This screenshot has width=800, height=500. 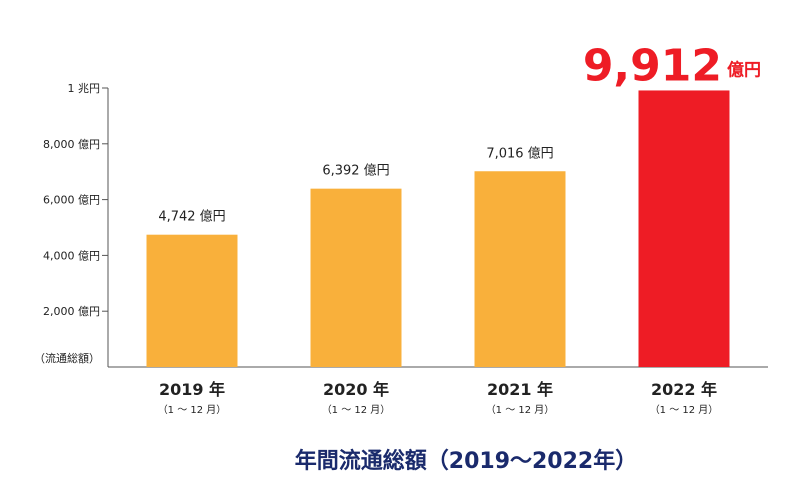 I want to click on y-tick-label: 1 兆円, so click(x=84, y=88).